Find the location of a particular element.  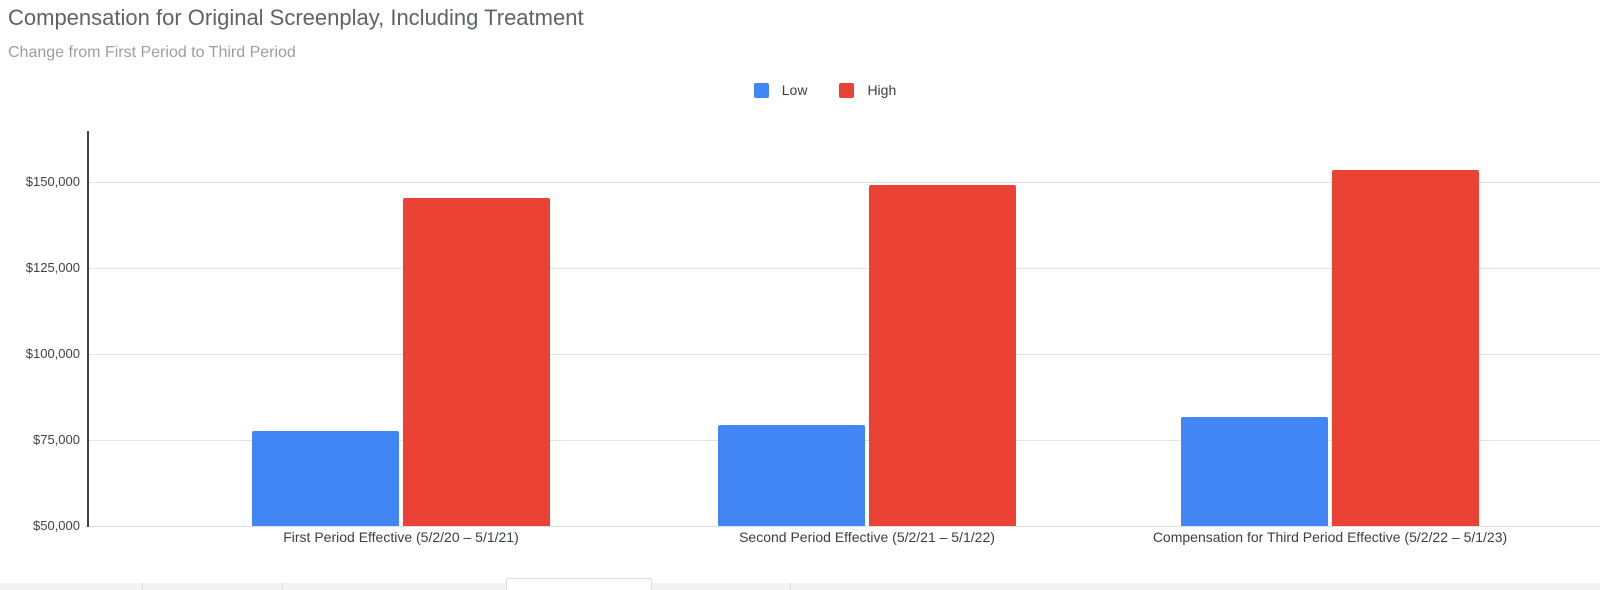

legend-label-high: High is located at coordinates (882, 90).